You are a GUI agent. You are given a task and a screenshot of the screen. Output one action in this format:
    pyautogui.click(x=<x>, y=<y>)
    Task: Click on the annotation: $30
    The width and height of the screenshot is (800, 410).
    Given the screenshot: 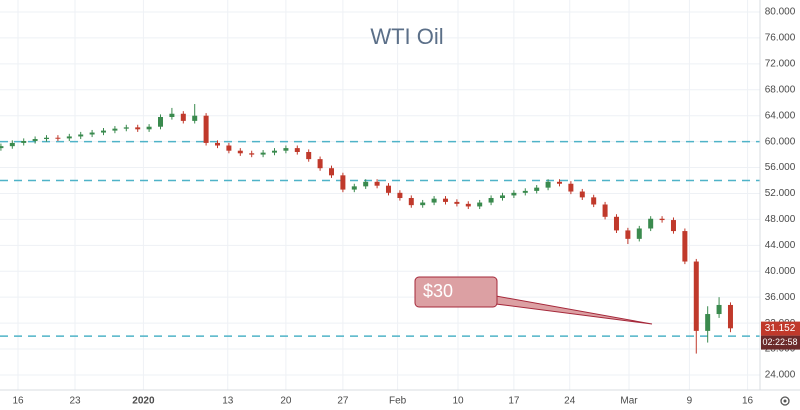 What is the action you would take?
    pyautogui.click(x=533, y=300)
    